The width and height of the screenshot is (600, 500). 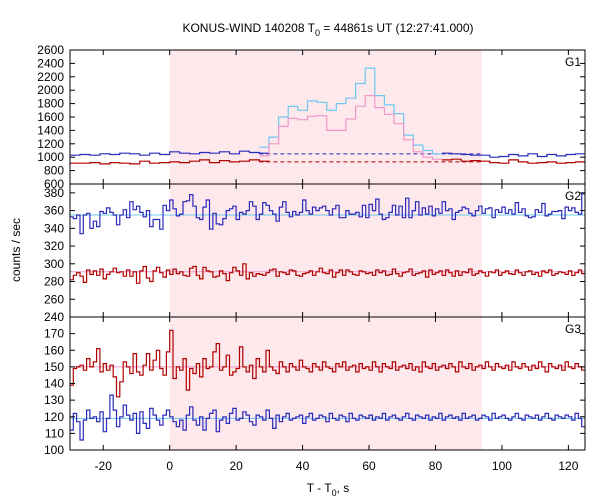 I want to click on x-tick-label-5: 80, so click(x=436, y=466).